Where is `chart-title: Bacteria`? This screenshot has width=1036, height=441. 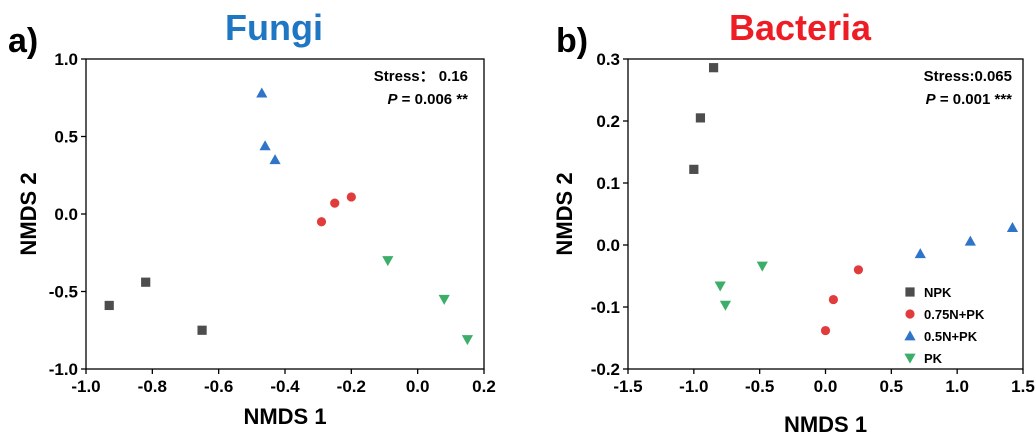
chart-title: Bacteria is located at coordinates (800, 27).